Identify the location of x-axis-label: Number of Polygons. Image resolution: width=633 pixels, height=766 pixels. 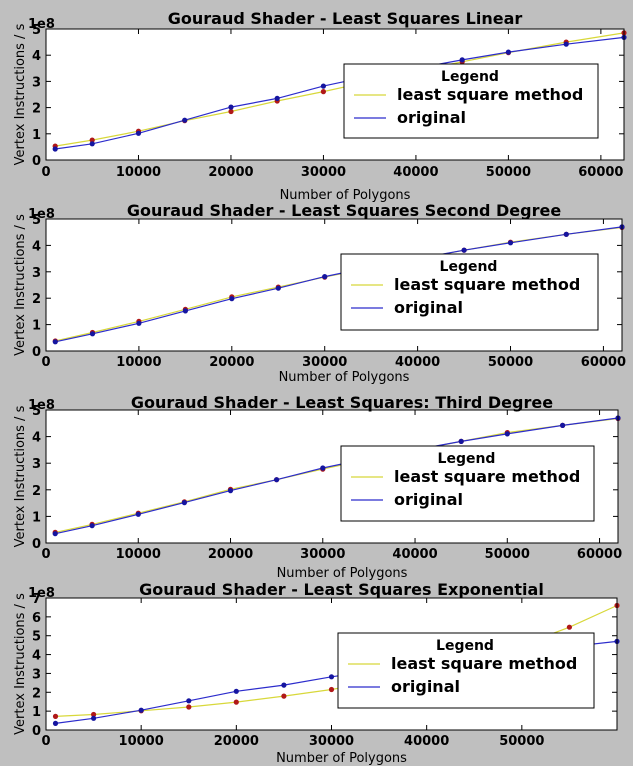
(344, 377).